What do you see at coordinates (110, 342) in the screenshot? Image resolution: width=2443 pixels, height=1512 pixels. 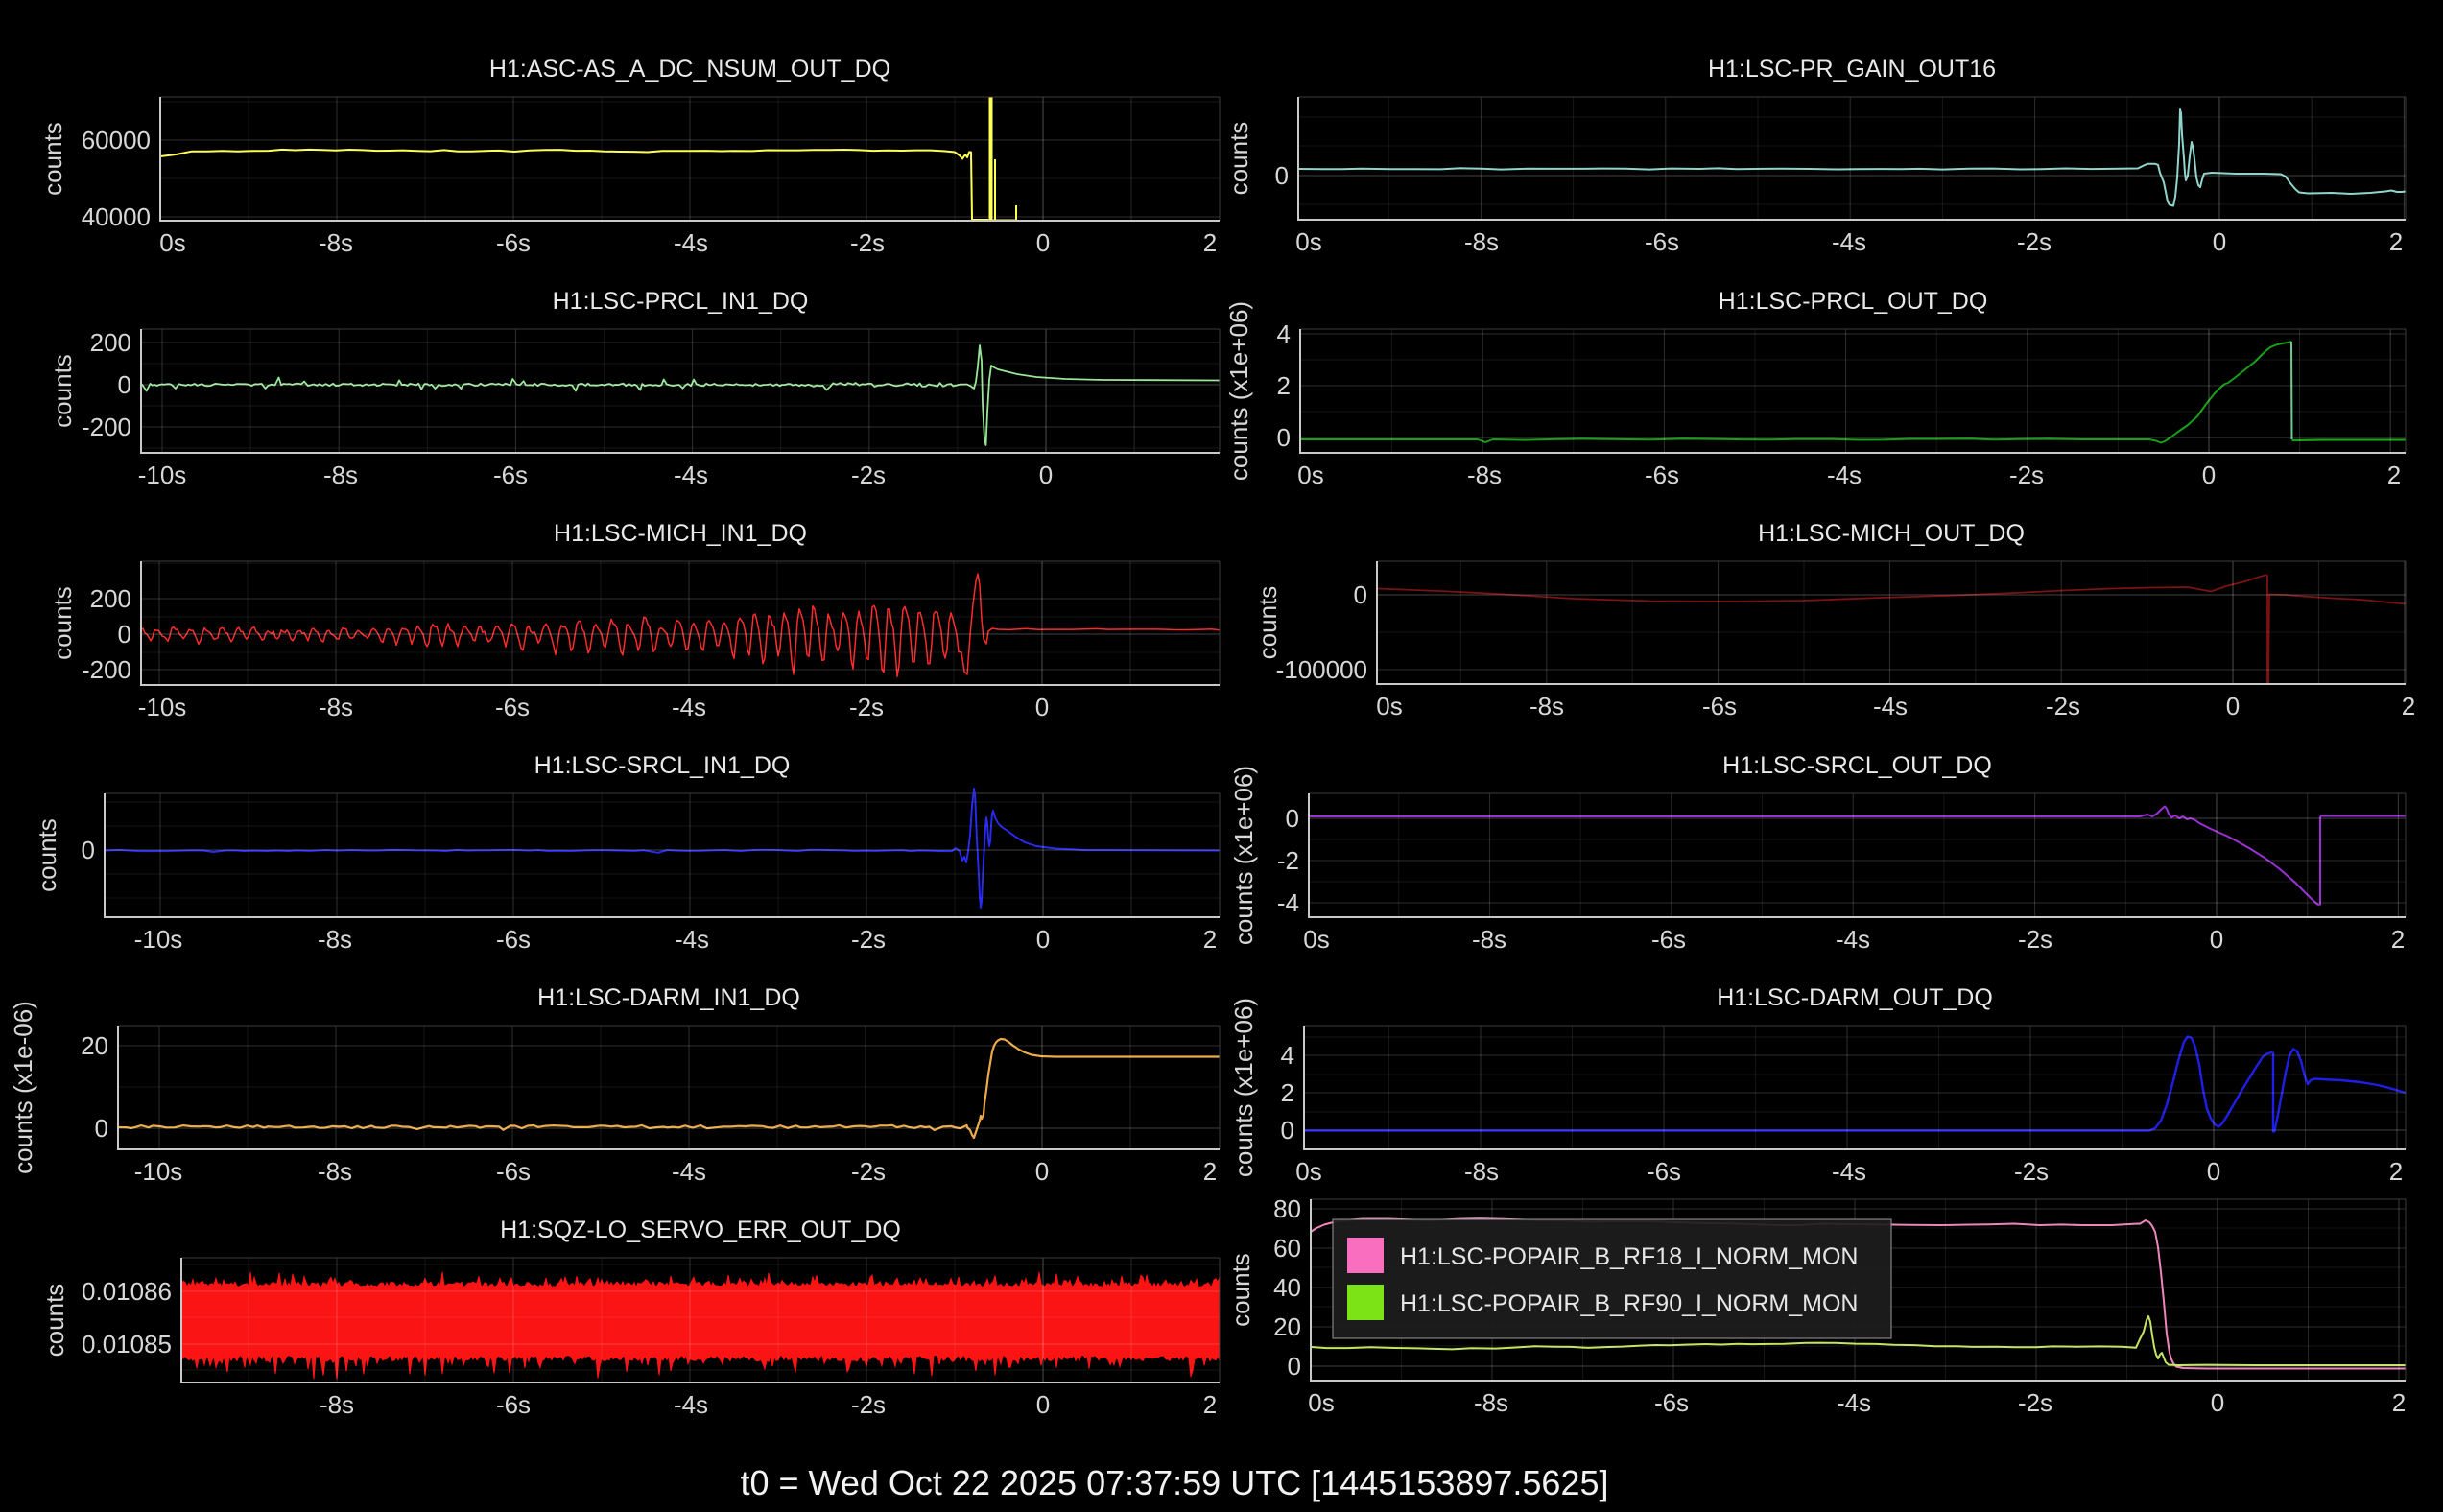 I see `svg-text: 200` at bounding box center [110, 342].